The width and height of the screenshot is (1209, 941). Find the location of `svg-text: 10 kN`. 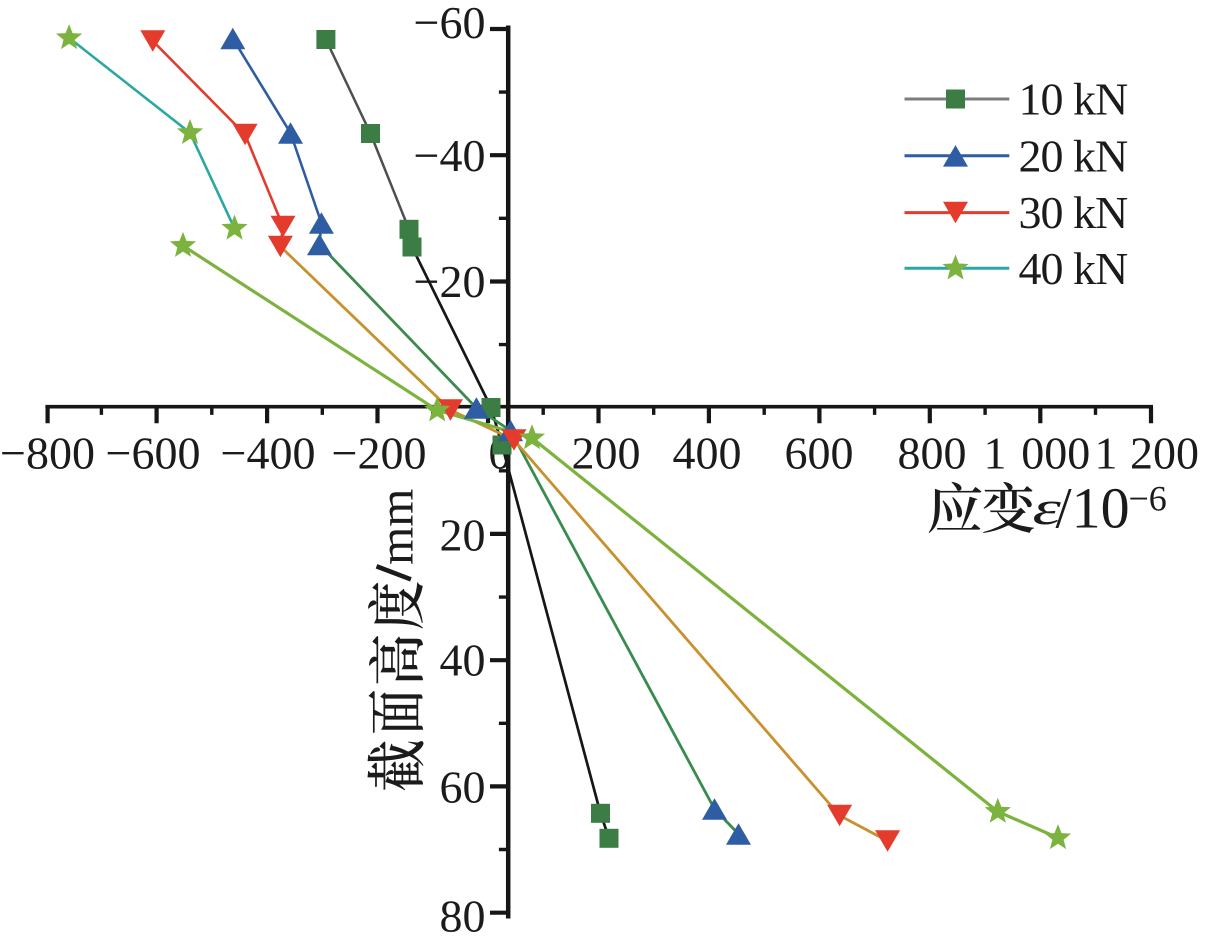

svg-text: 10 kN is located at coordinates (1074, 99).